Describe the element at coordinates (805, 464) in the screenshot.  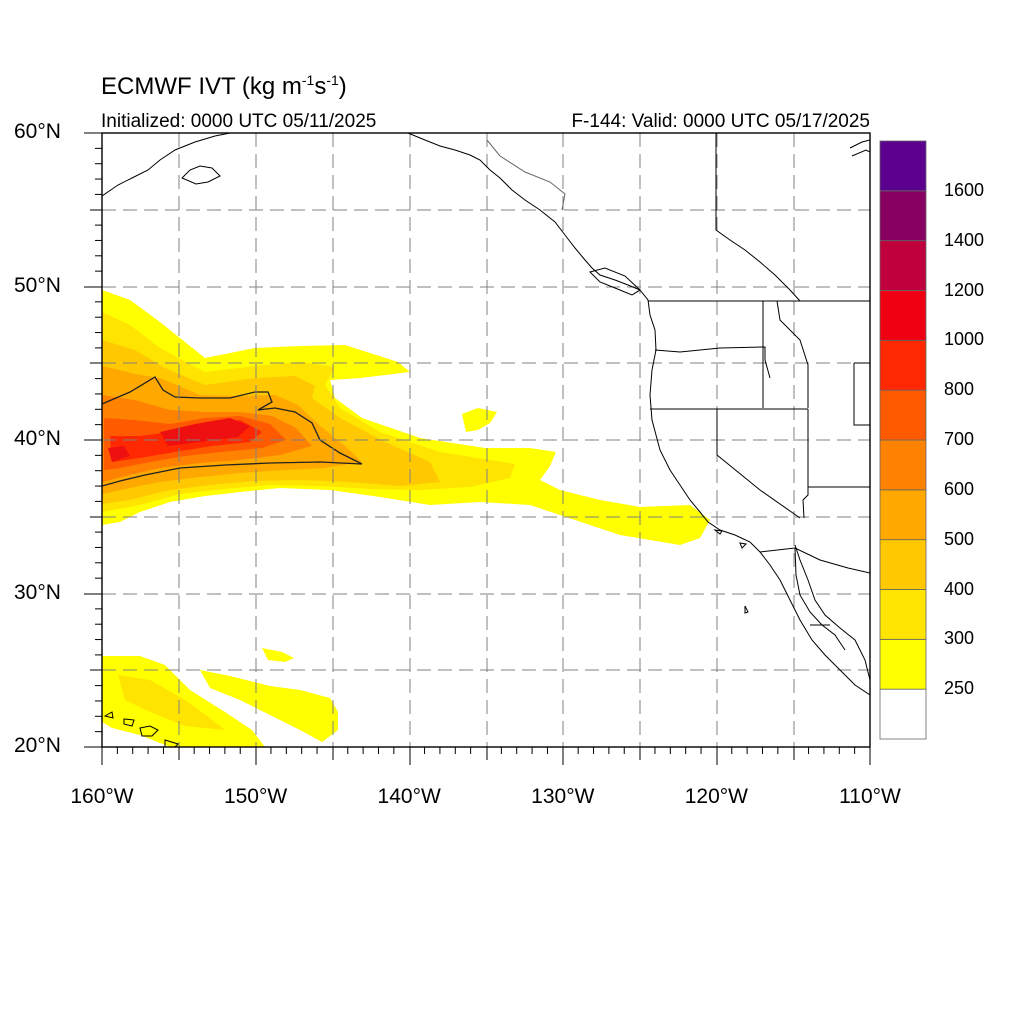
I see `nevada-utah-border` at that location.